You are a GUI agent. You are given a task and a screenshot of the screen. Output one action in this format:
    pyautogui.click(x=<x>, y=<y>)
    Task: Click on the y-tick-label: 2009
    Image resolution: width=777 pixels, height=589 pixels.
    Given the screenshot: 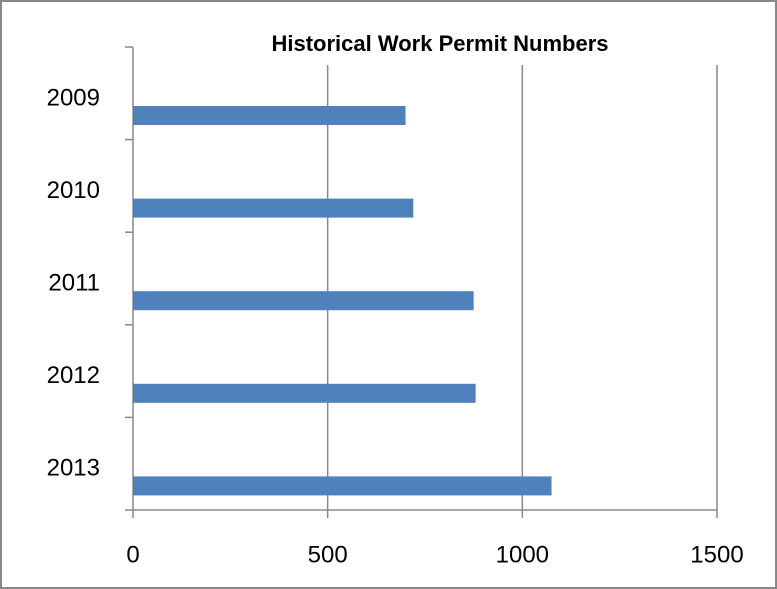 What is the action you would take?
    pyautogui.click(x=73, y=97)
    